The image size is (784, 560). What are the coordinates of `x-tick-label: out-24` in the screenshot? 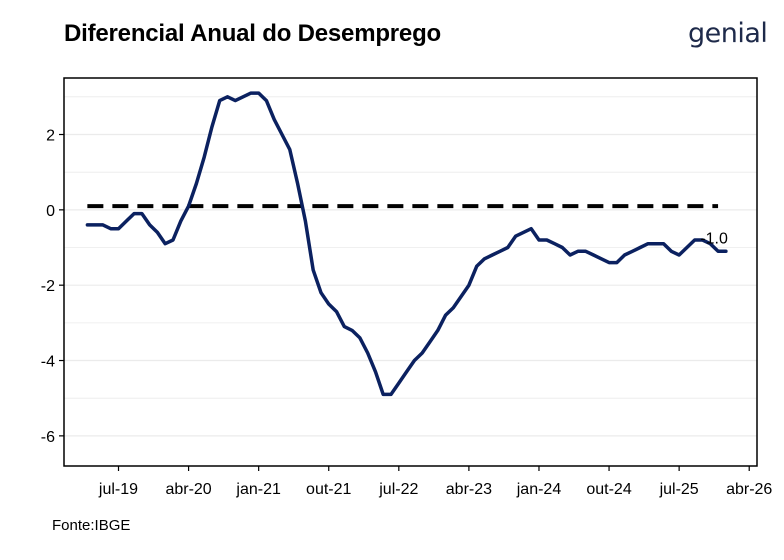 It's located at (608, 489).